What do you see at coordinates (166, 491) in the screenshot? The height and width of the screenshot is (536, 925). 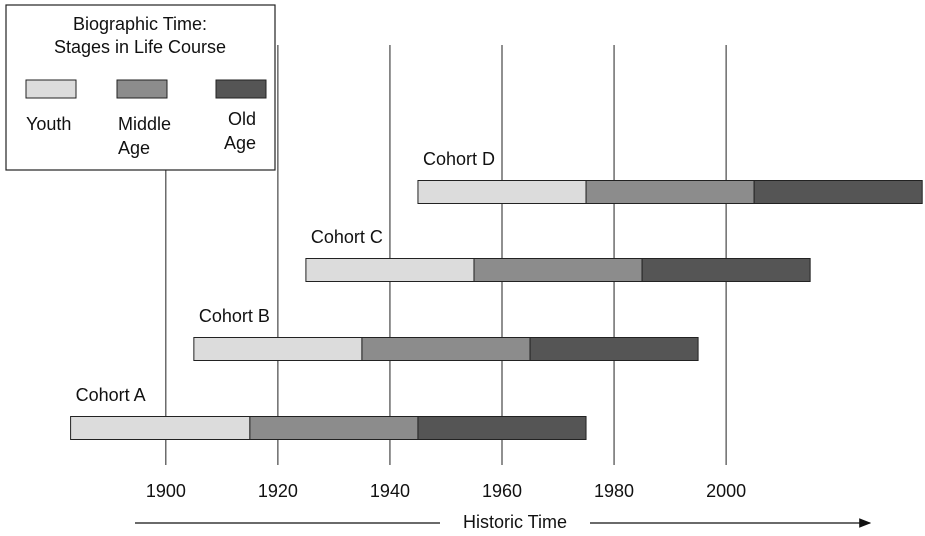 I see `x-tick-label: 1900` at bounding box center [166, 491].